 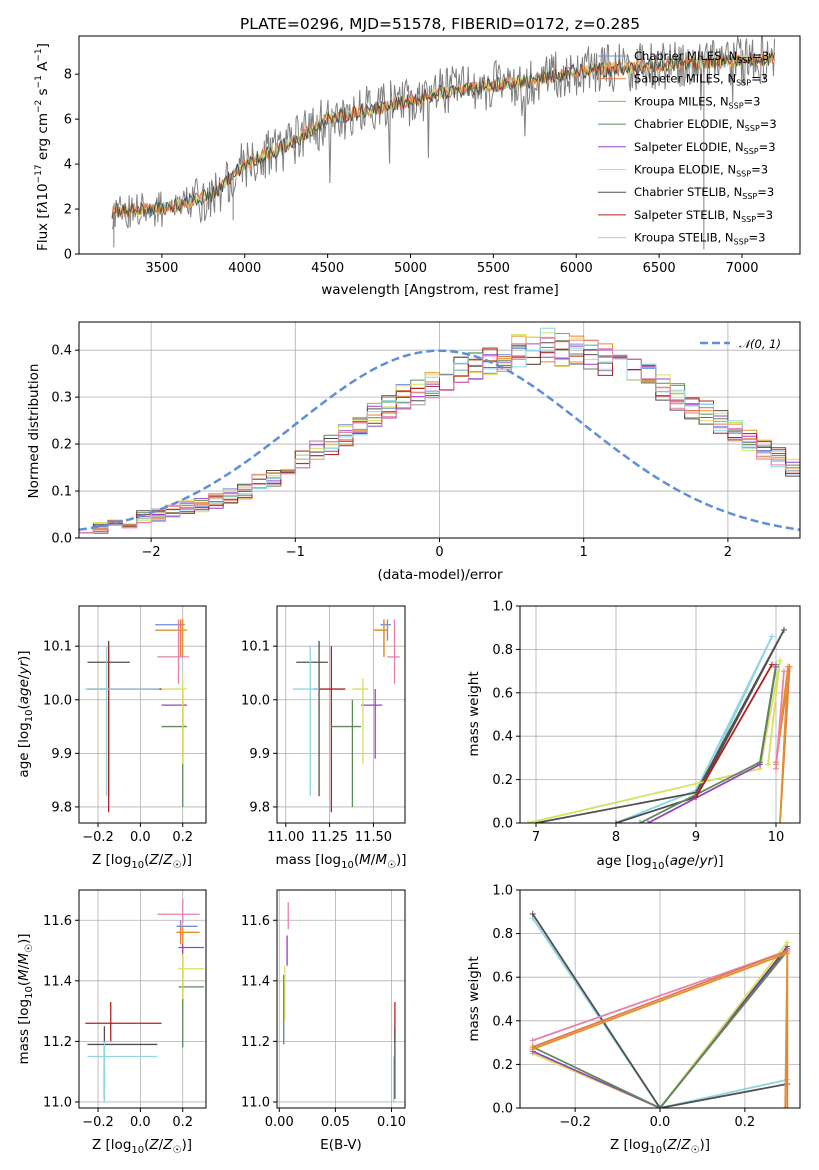 I want to click on x-tick-label: −1, so click(x=295, y=552).